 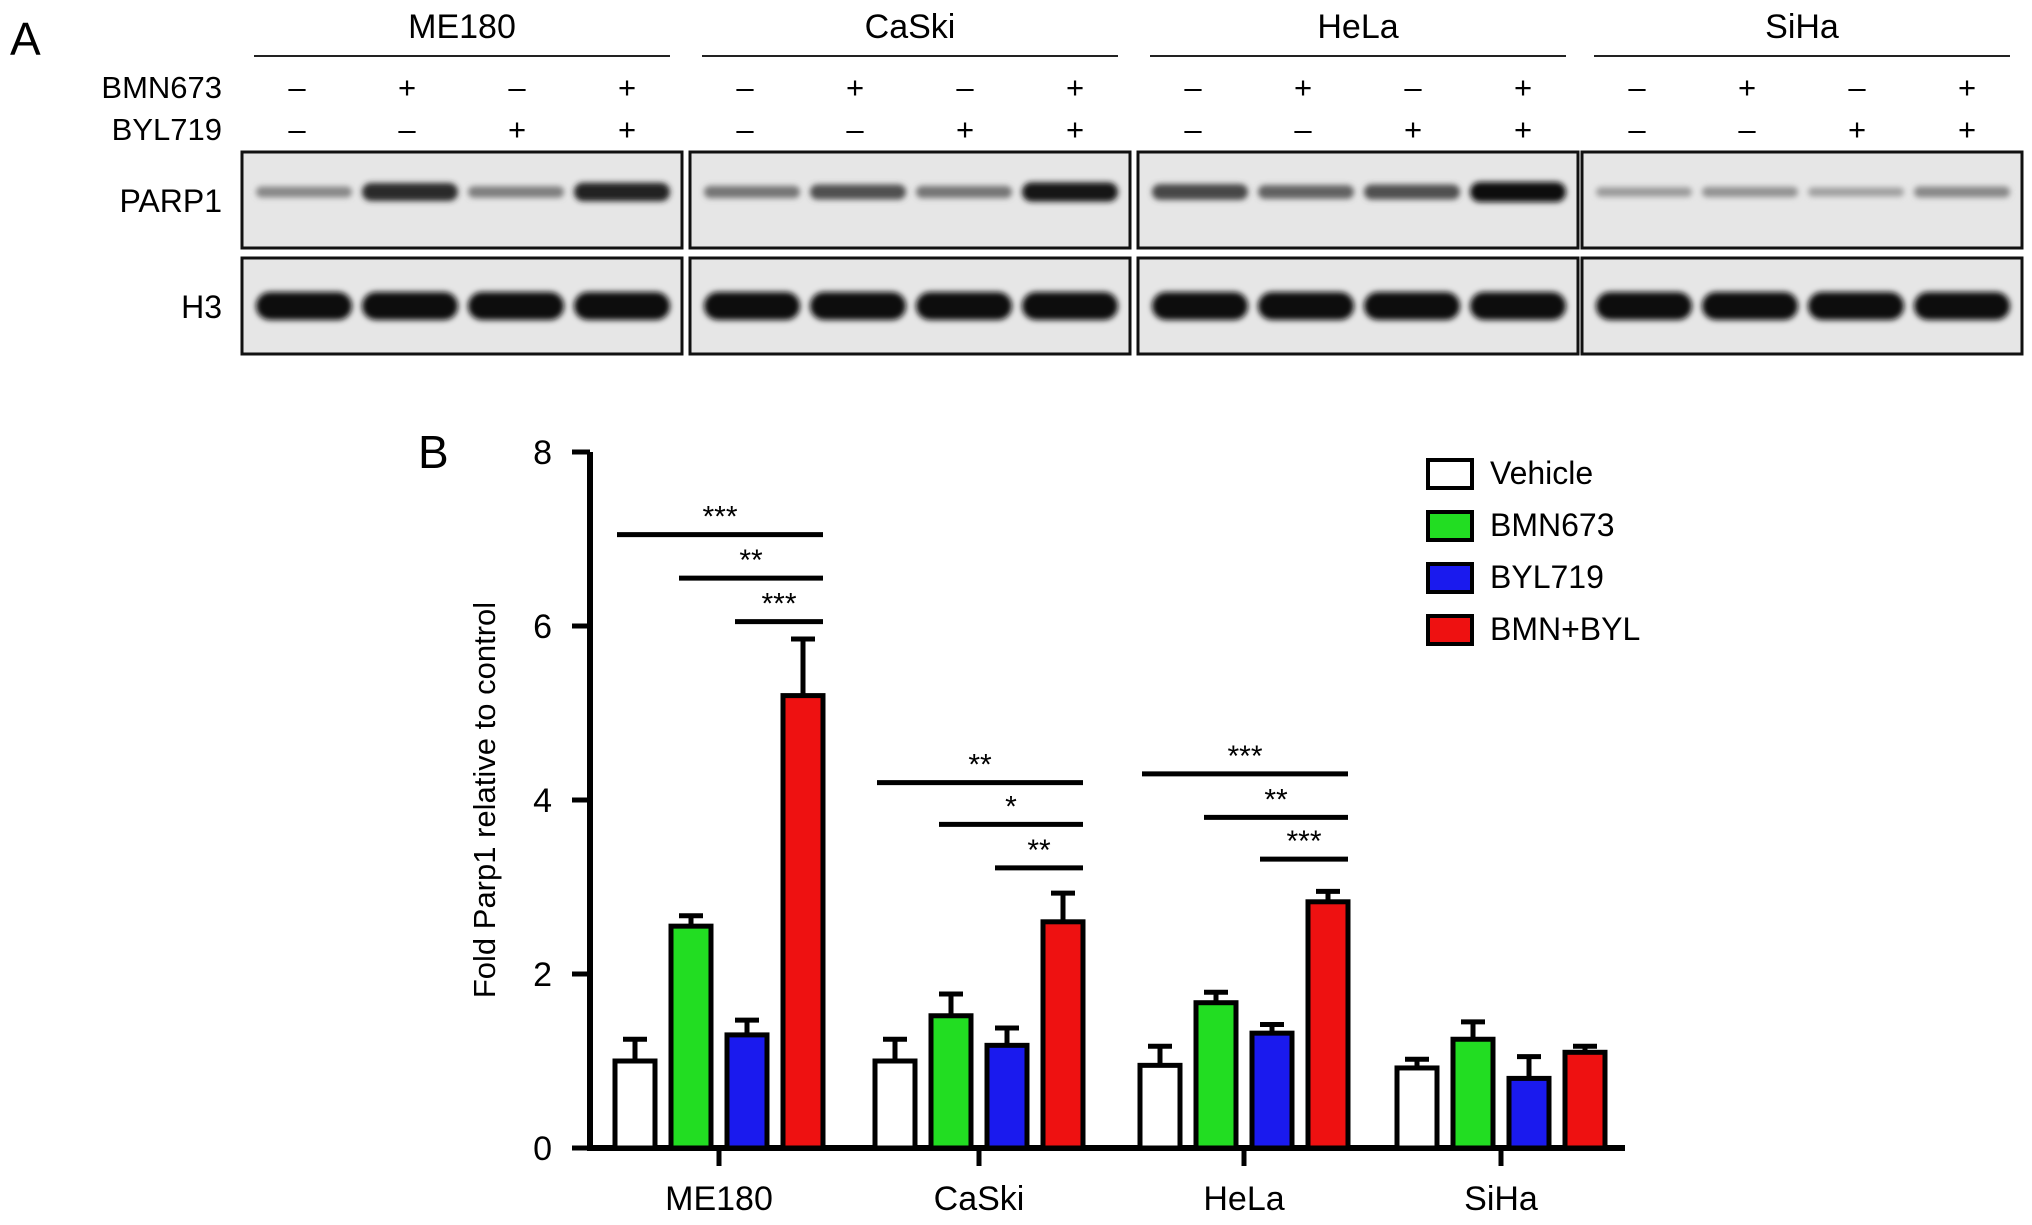 I want to click on panel-b-label: B, so click(x=433, y=452).